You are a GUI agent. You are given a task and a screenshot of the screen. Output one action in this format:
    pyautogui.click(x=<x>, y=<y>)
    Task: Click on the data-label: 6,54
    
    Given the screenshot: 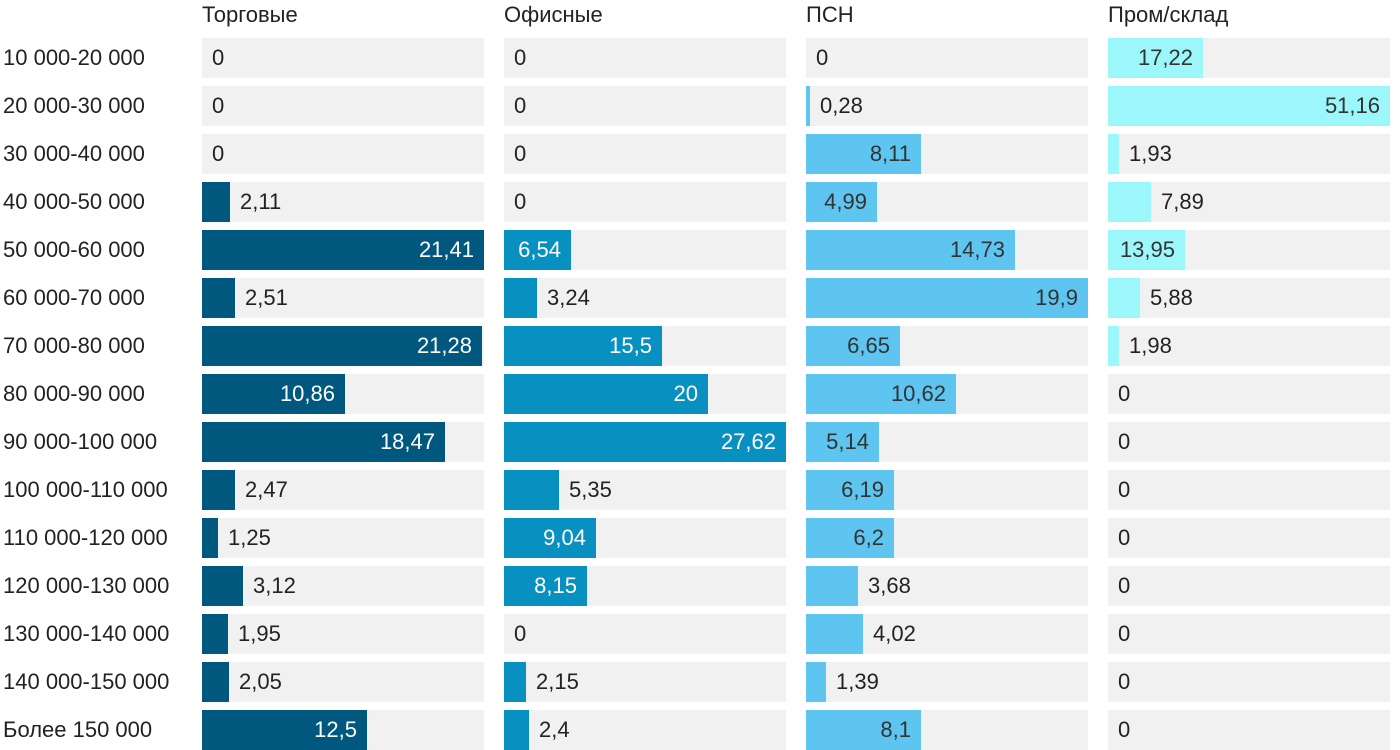 What is the action you would take?
    pyautogui.click(x=539, y=249)
    